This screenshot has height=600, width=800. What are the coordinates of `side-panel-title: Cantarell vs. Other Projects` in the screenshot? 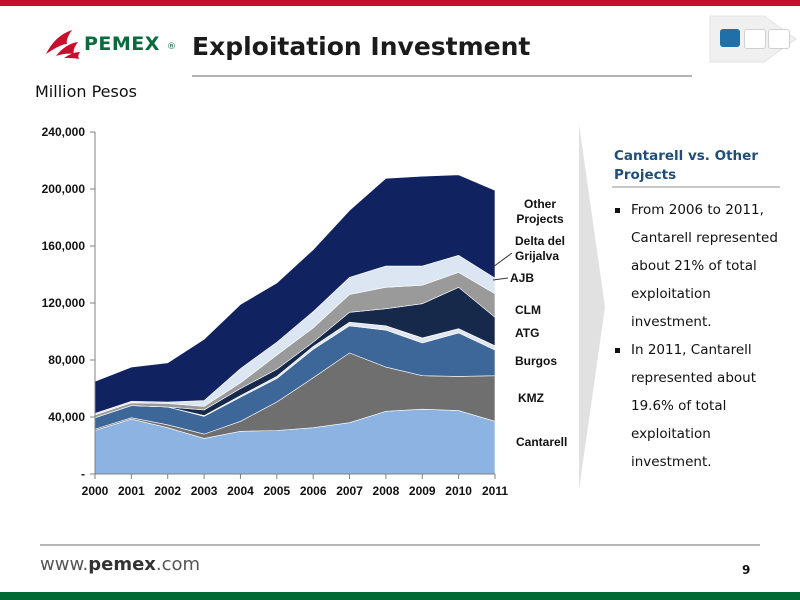 It's located at (686, 165).